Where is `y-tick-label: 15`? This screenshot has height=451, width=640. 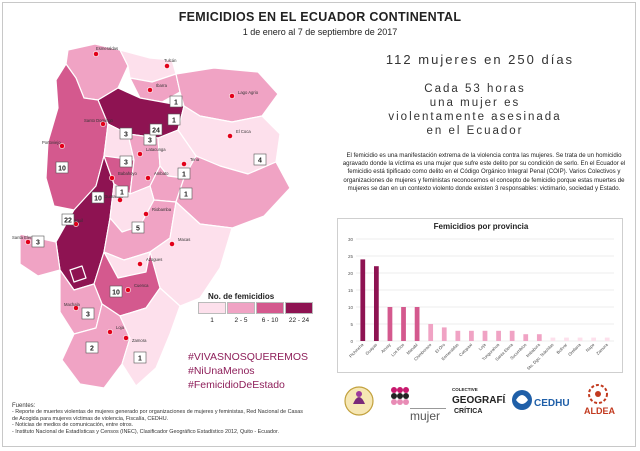 y-tick-label: 15 is located at coordinates (351, 290).